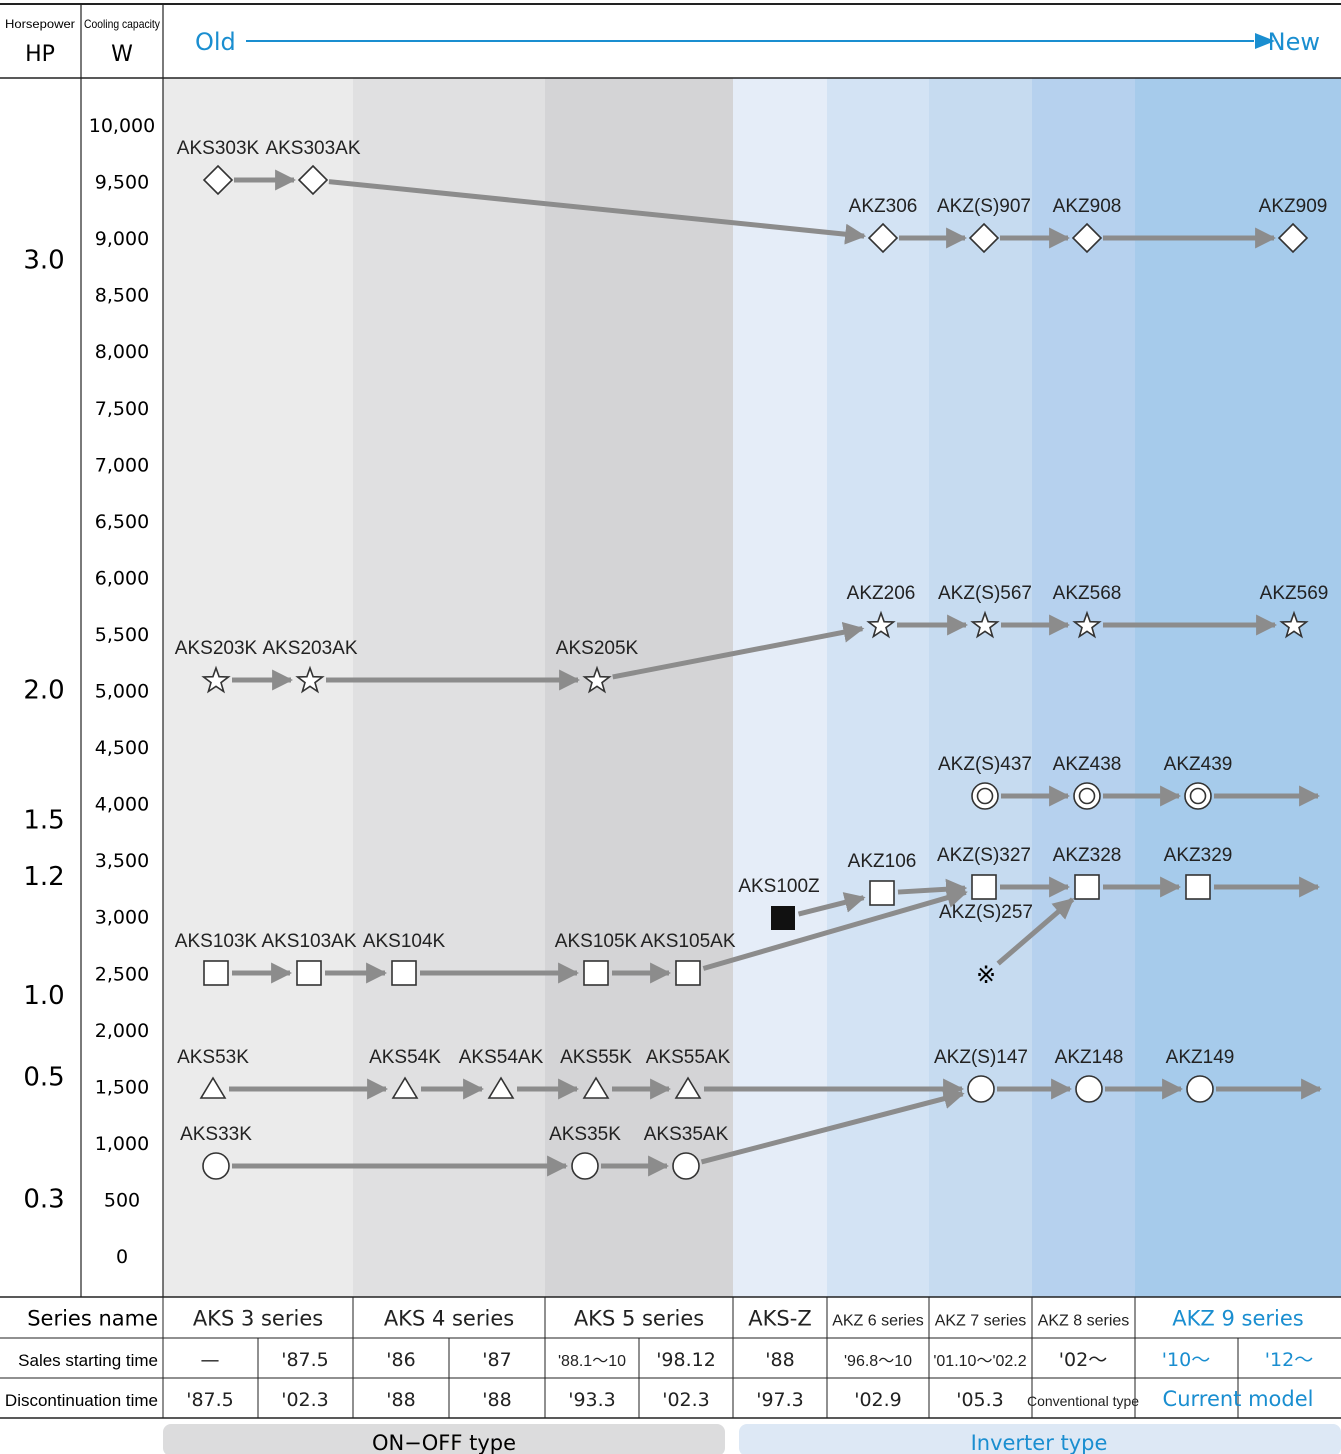 This screenshot has height=1454, width=1341. I want to click on series-name-cell: AKS-Z, so click(779, 1319).